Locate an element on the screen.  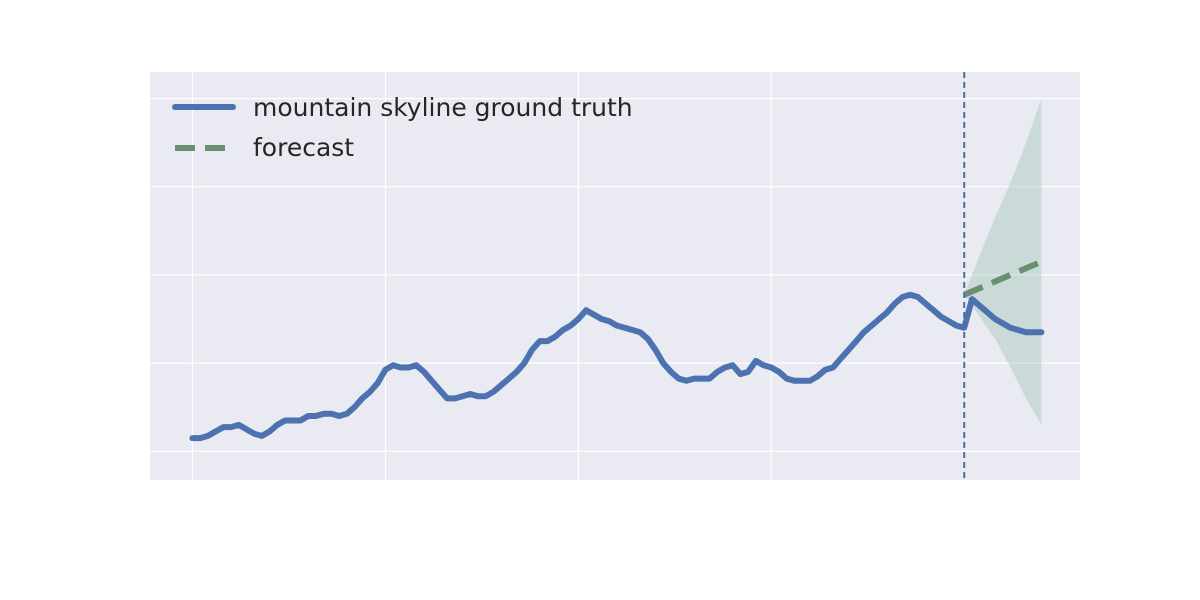
legend-label-ground-truth: mountain skyline ground truth is located at coordinates (443, 107).